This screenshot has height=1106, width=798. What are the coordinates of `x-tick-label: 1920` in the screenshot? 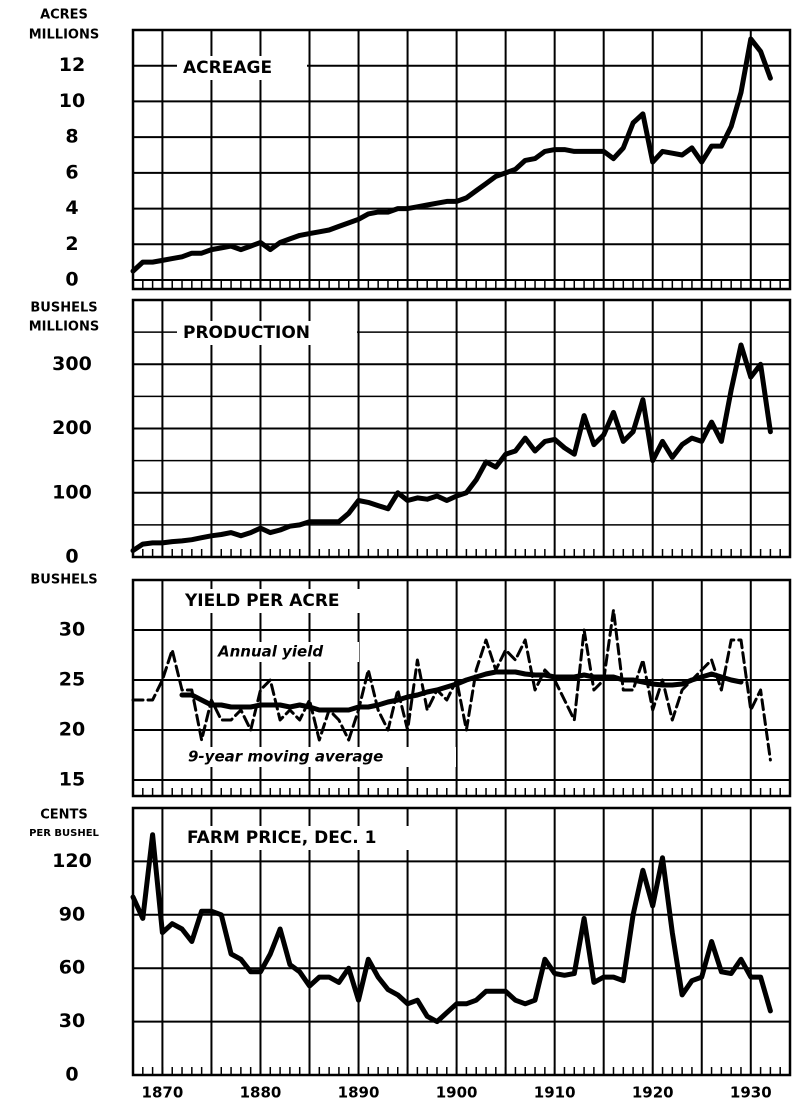 It's located at (653, 1093).